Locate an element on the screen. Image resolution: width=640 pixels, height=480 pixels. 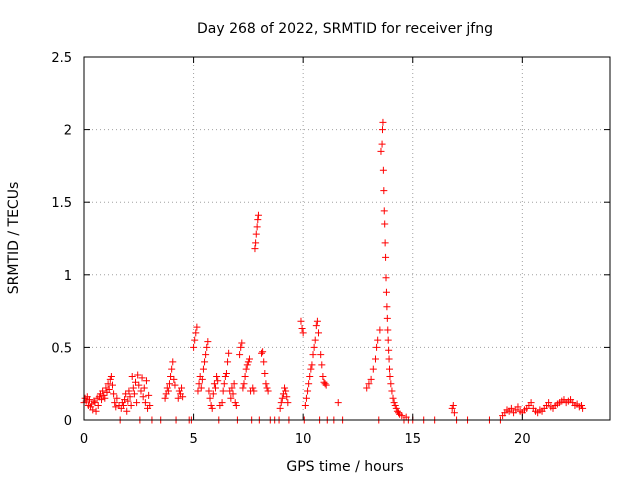
y-tick-labels: 0 0.5 1 1.5 2 2.5 is located at coordinates (61, 240).